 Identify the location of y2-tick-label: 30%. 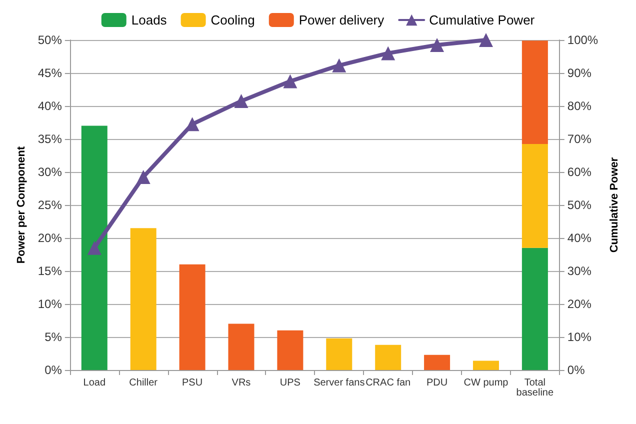
(579, 271).